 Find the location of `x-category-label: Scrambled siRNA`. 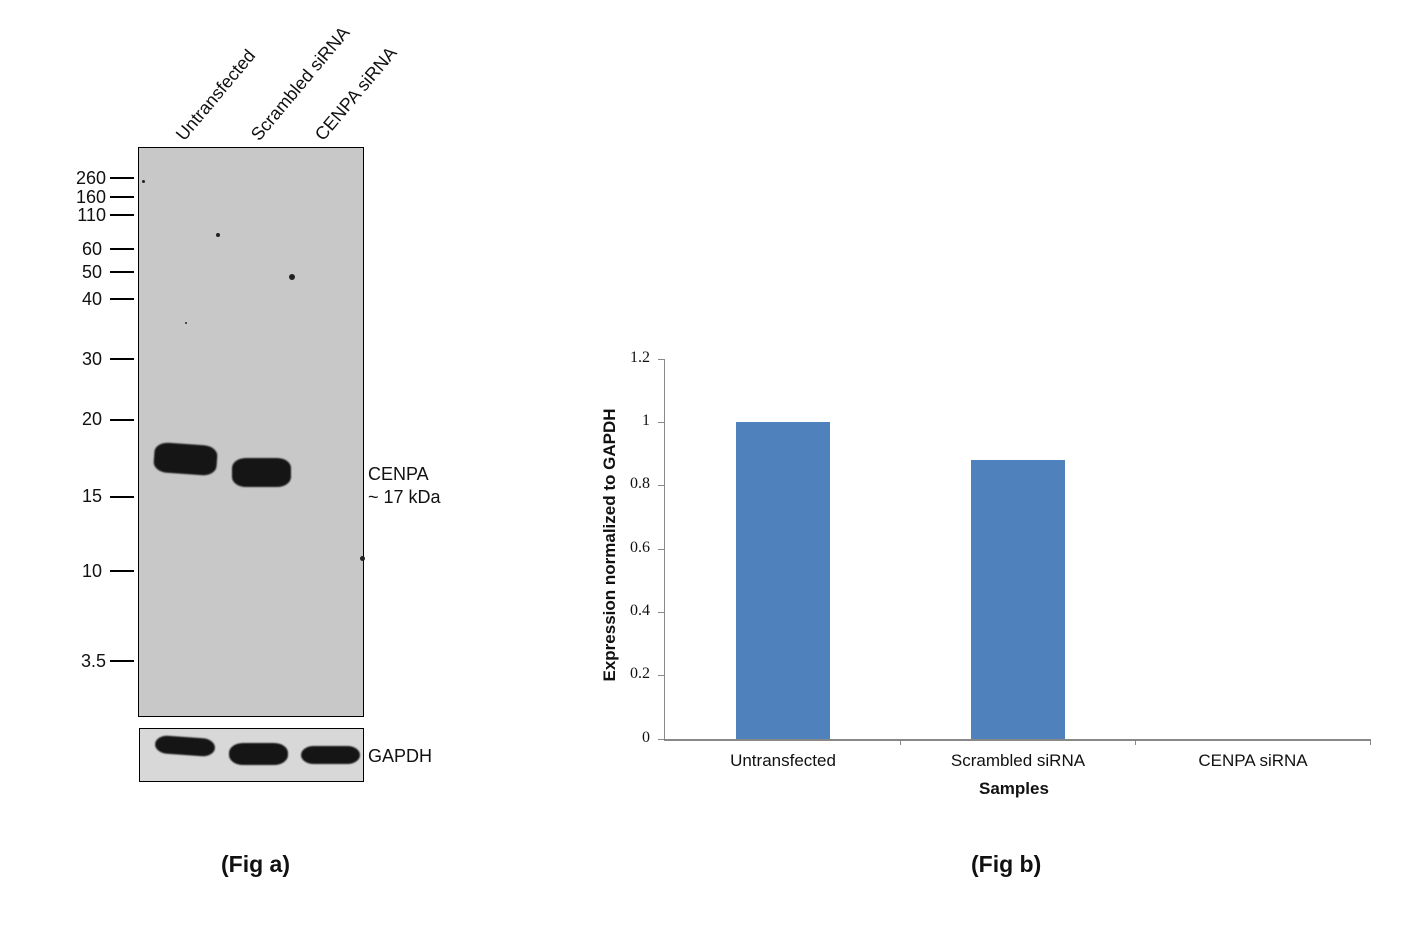

x-category-label: Scrambled siRNA is located at coordinates (1018, 760).